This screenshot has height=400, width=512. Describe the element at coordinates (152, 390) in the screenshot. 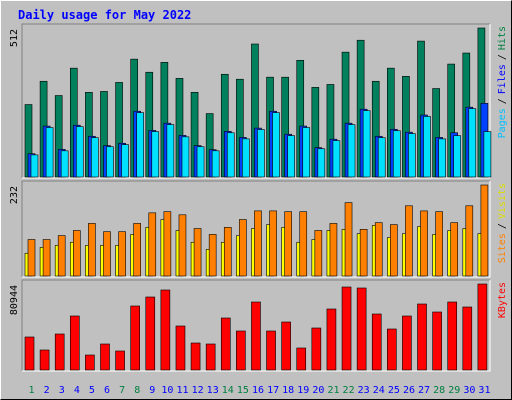

I see `x-tick-label: 9` at that location.